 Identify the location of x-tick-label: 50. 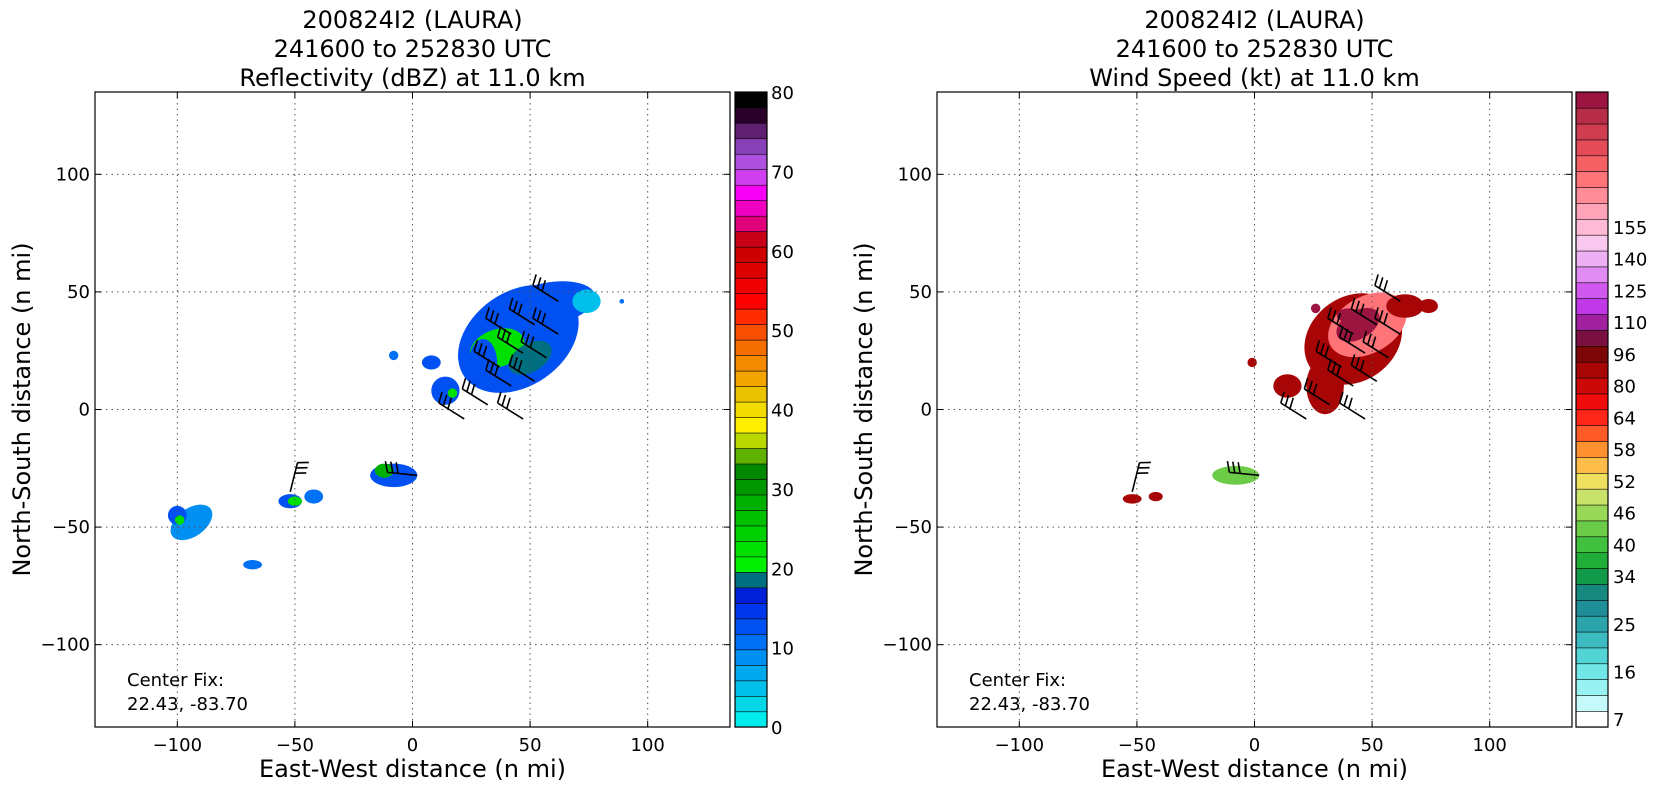
(530, 745).